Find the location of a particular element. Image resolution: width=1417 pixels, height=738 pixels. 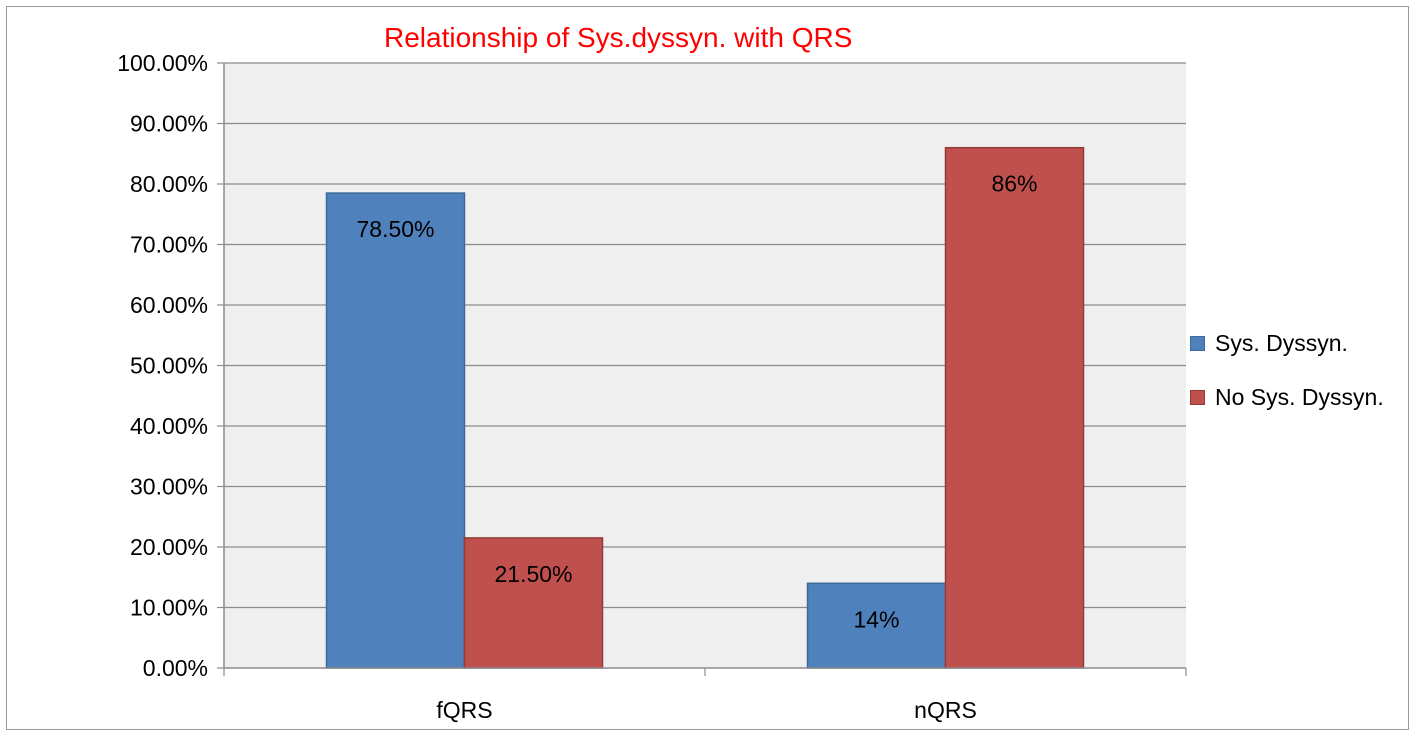

legend-item-no-sys-dyssyn: No Sys. Dyssyn. is located at coordinates (1287, 397).